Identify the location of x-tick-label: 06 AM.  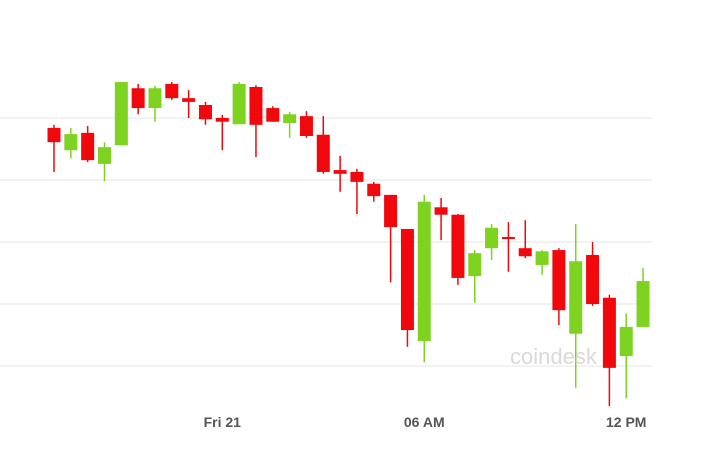
(424, 422).